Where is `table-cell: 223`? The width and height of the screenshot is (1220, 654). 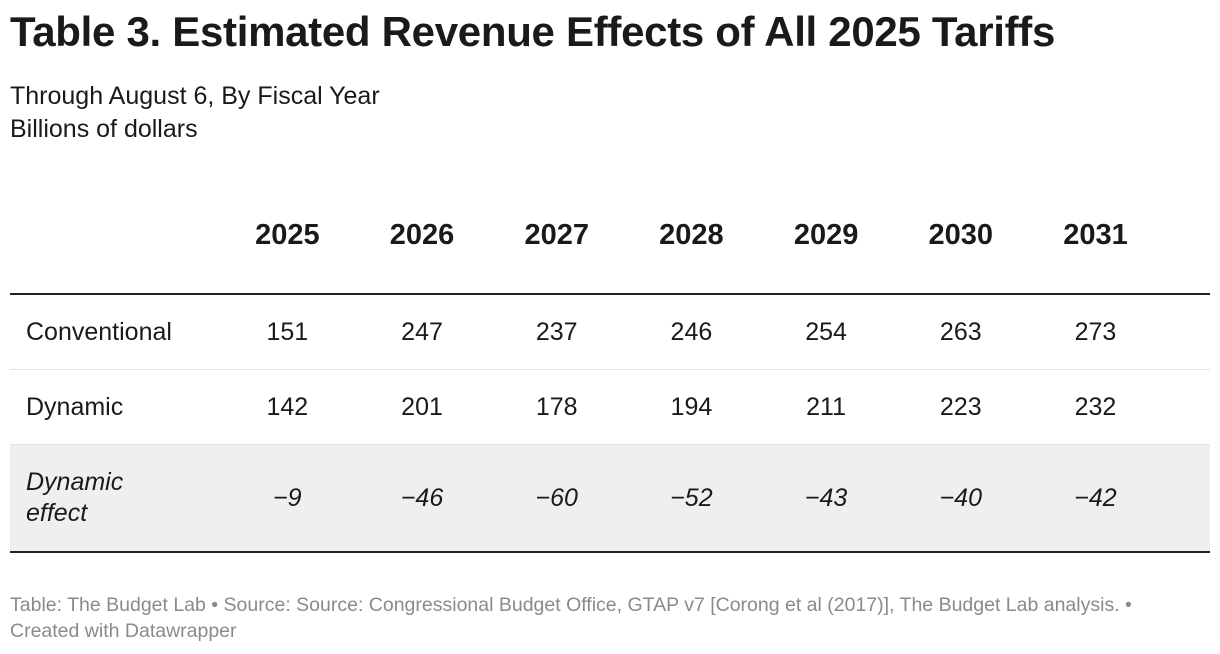 table-cell: 223 is located at coordinates (960, 406).